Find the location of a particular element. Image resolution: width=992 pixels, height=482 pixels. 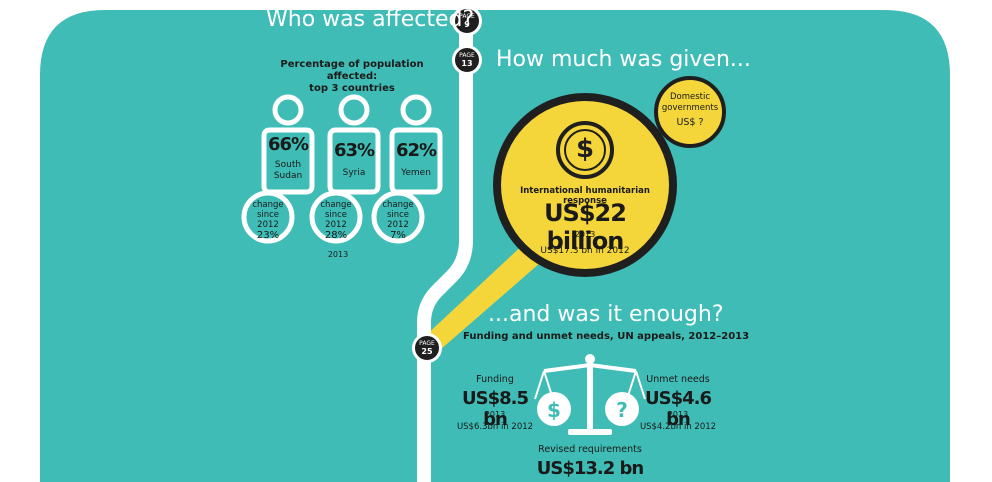

response-year: 2013 is located at coordinates (585, 234).